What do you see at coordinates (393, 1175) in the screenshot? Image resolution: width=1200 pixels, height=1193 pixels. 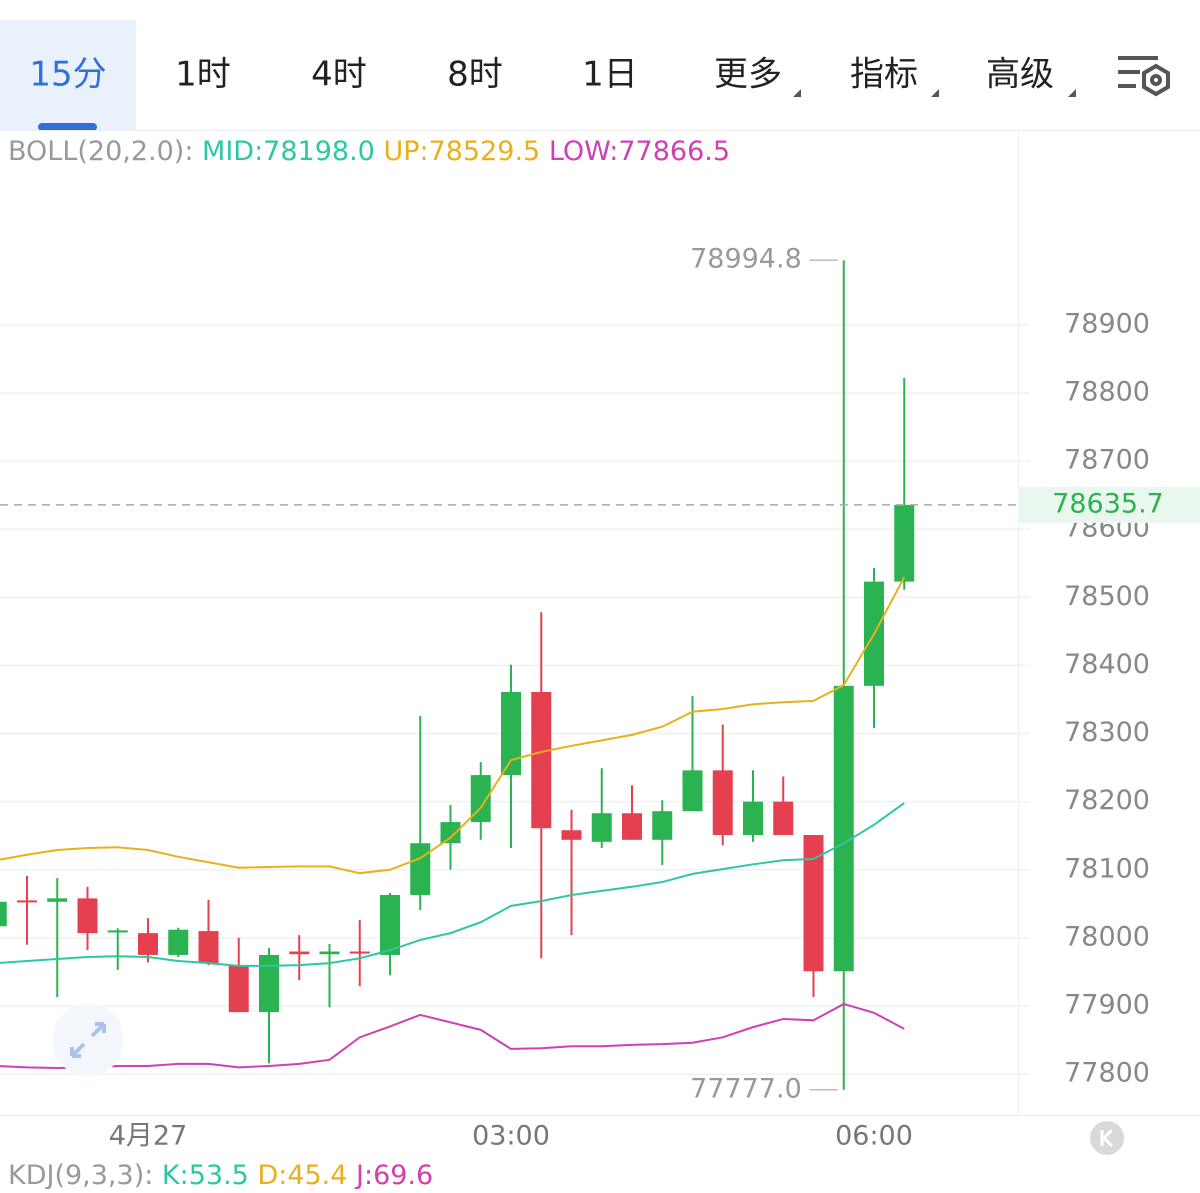 I see `legend-item: J:69.6` at bounding box center [393, 1175].